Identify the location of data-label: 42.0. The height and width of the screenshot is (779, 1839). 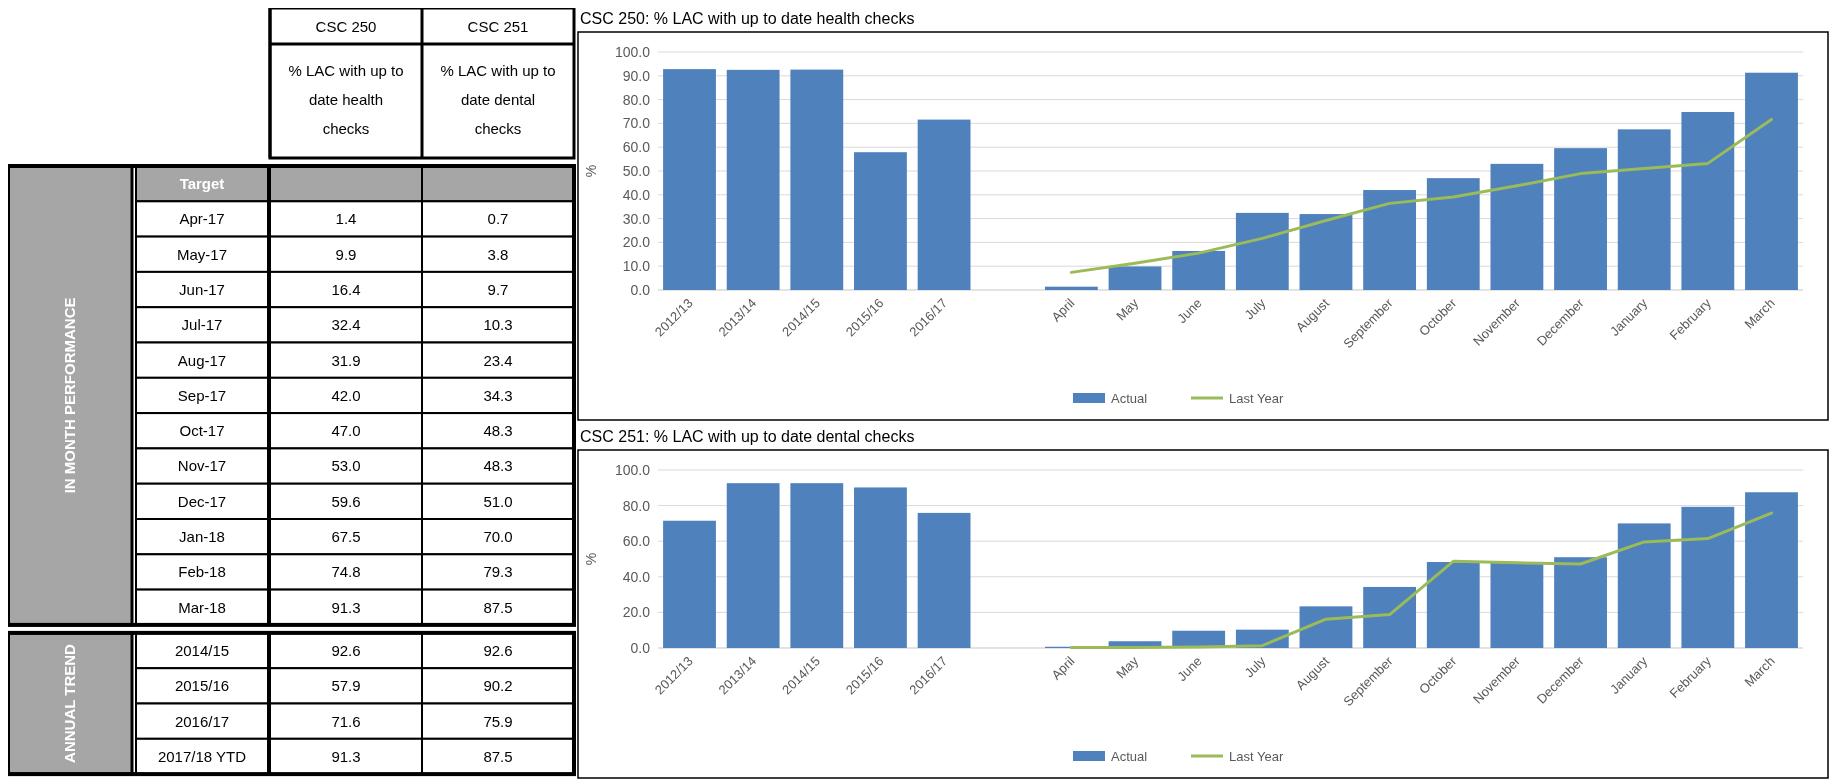
(346, 395).